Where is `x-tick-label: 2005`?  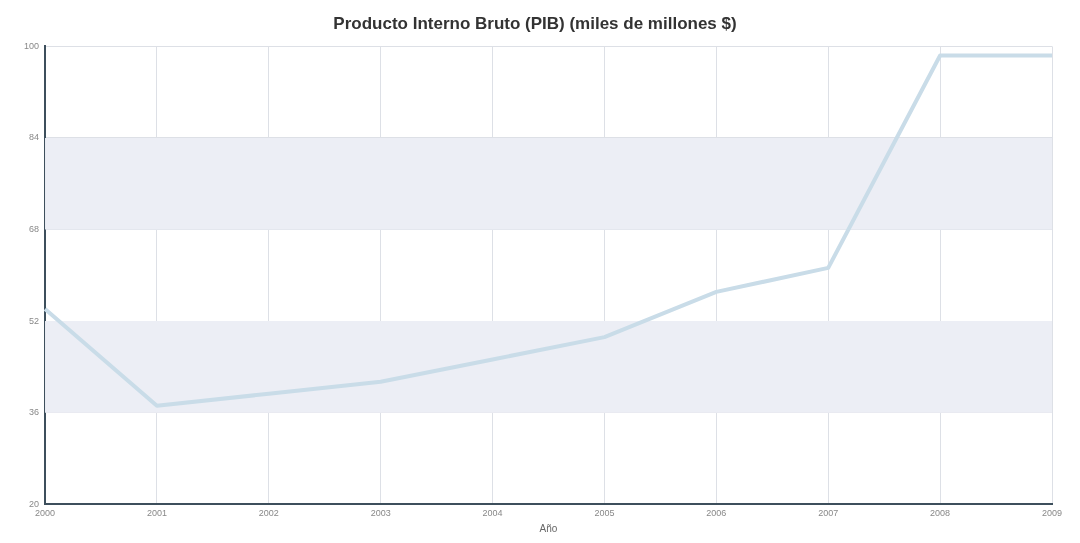 x-tick-label: 2005 is located at coordinates (604, 513).